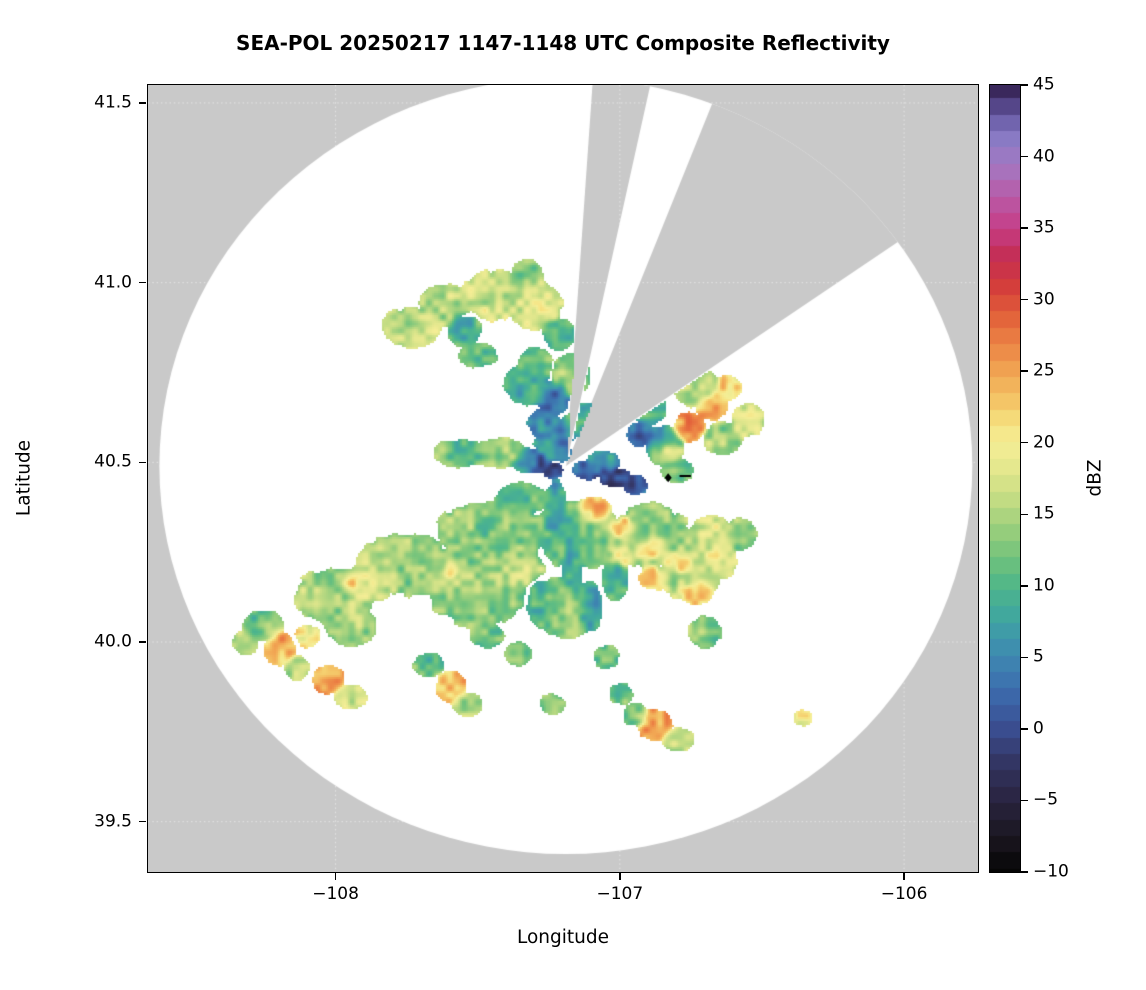  Describe the element at coordinates (113, 461) in the screenshot. I see `y-tick-label: 40.5` at that location.